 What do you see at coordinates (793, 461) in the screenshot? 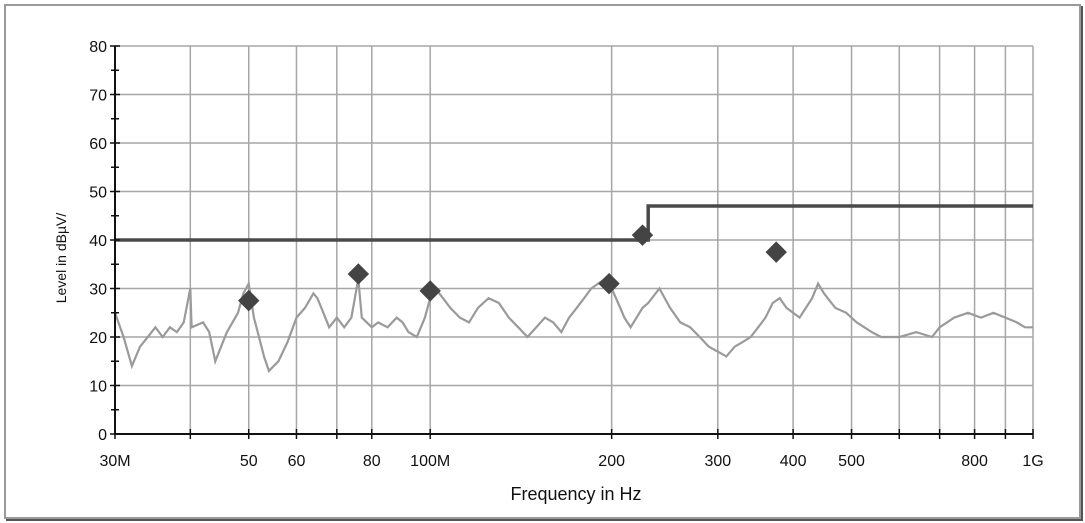
I see `x-tick-label: 400` at bounding box center [793, 461].